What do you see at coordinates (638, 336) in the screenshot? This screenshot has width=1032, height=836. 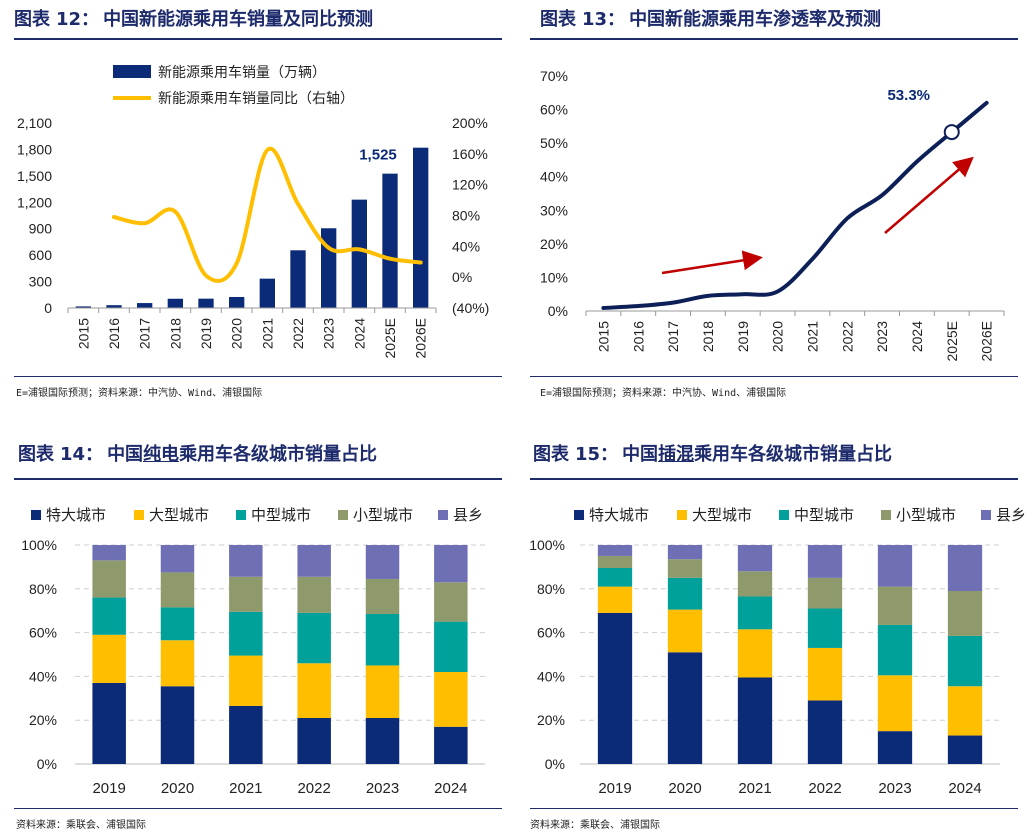 I see `chart13-x-label: 2016` at bounding box center [638, 336].